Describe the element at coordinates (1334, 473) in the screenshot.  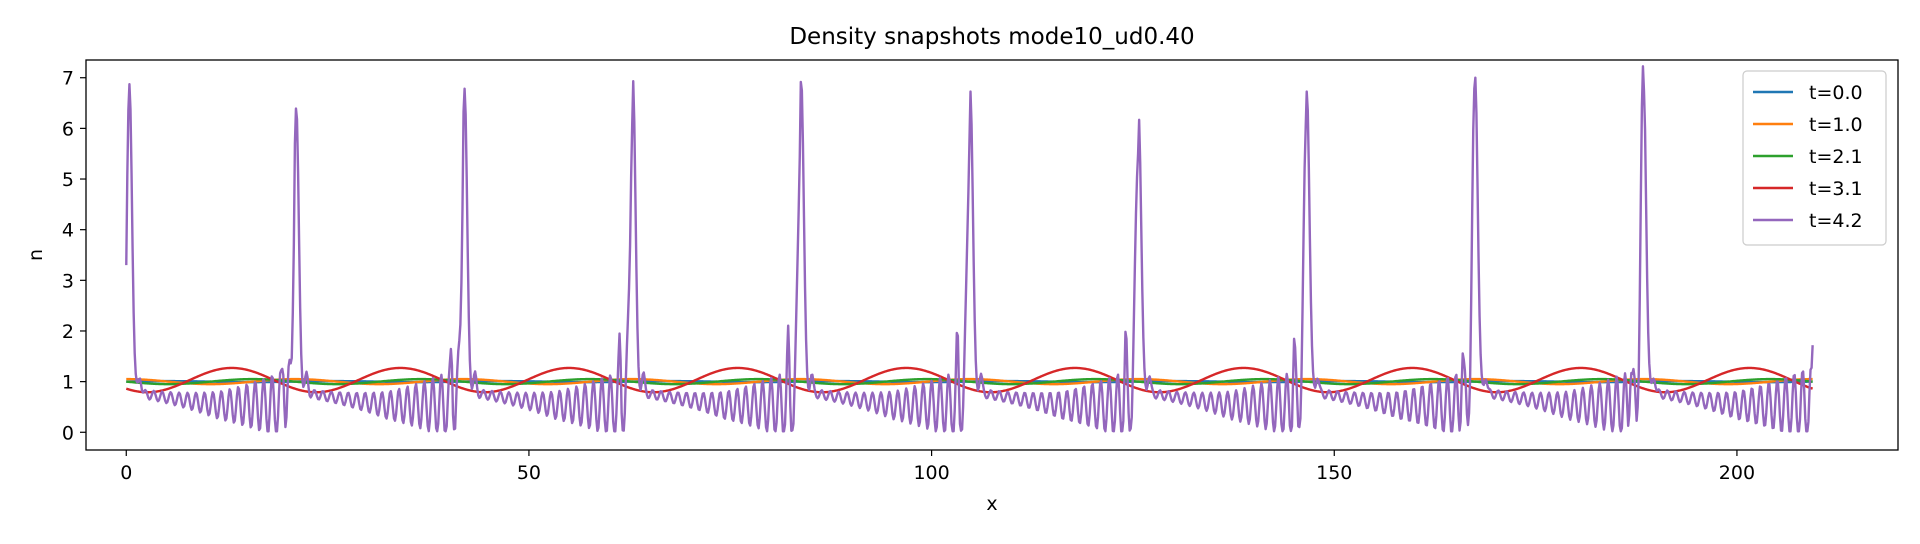
I see `x-tick-label: 150` at that location.